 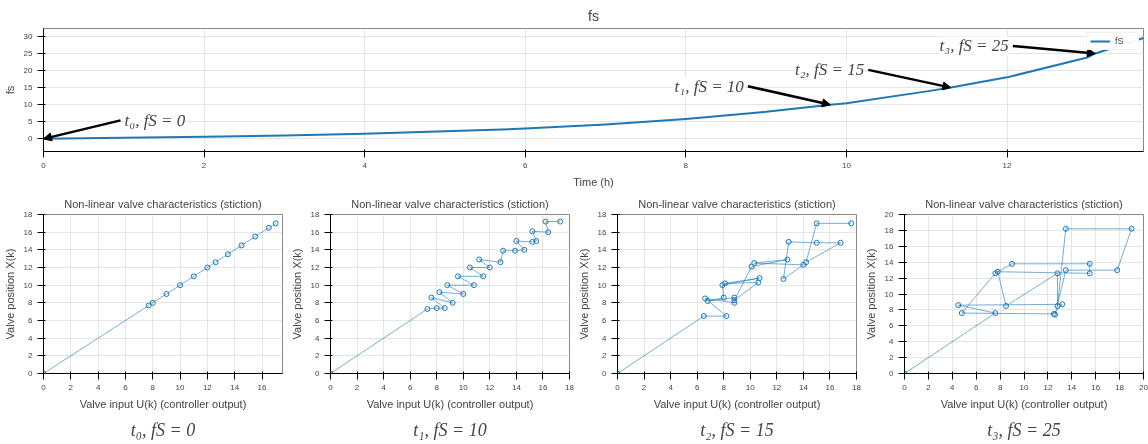 I want to click on annotation: t₀, fS = 0, so click(x=155, y=120).